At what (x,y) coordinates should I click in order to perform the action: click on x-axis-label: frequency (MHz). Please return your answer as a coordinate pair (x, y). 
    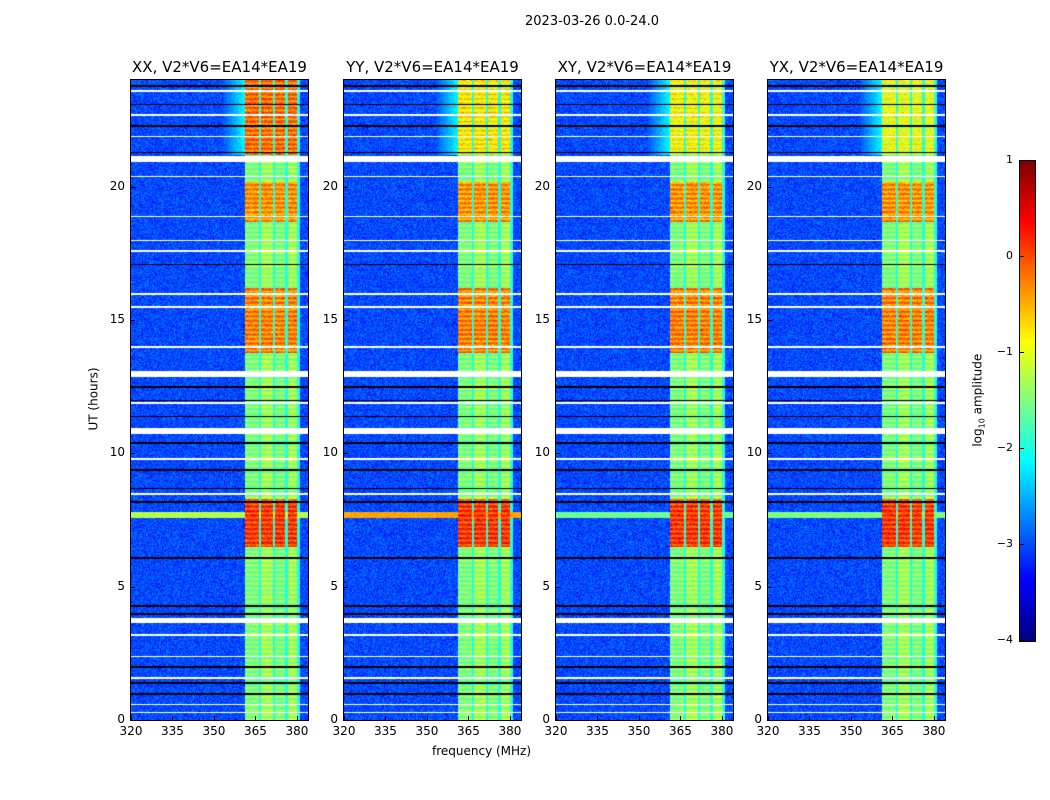
    Looking at the image, I should click on (482, 751).